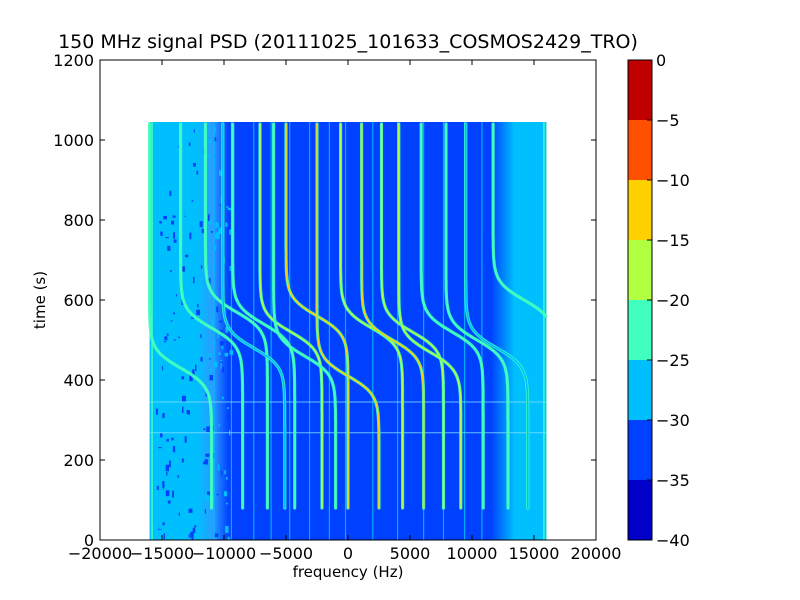 This screenshot has height=600, width=800. Describe the element at coordinates (673, 420) in the screenshot. I see `colorbar-tick-label: −30` at that location.